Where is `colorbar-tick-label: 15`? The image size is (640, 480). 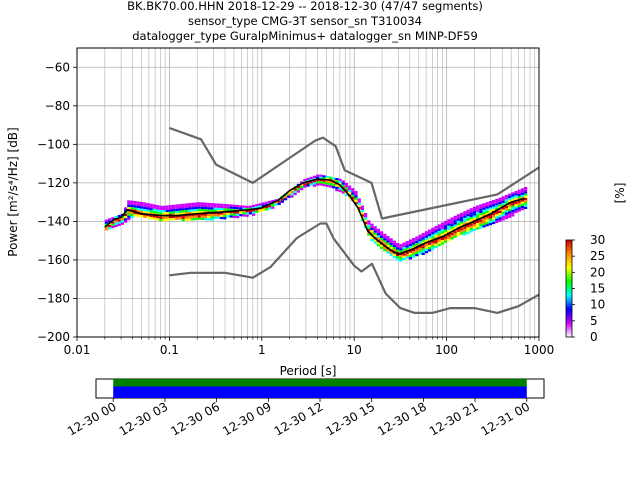
colorbar-tick-label: 15 is located at coordinates (597, 289).